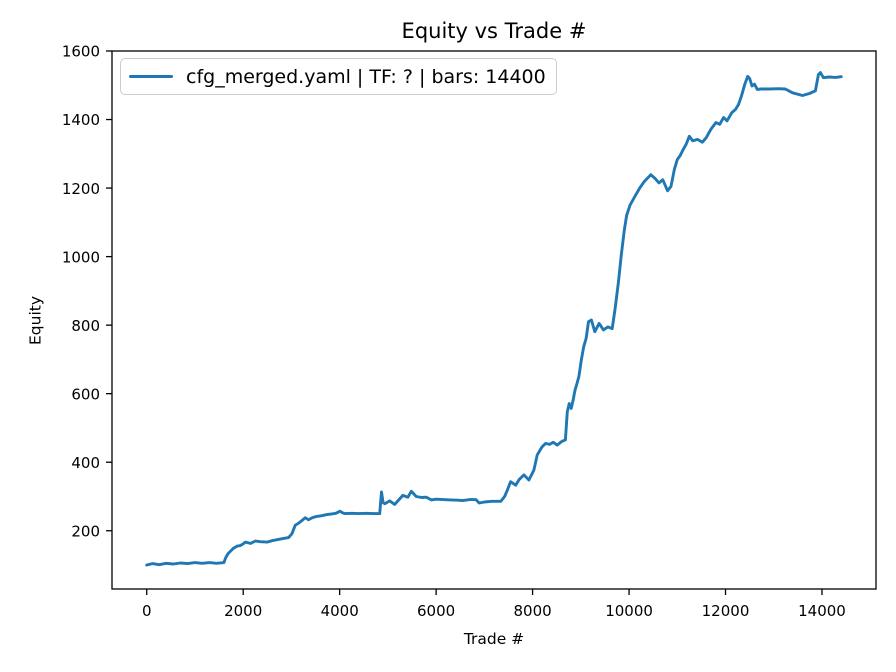 The width and height of the screenshot is (896, 672). I want to click on x-axis-label: Trade #, so click(494, 639).